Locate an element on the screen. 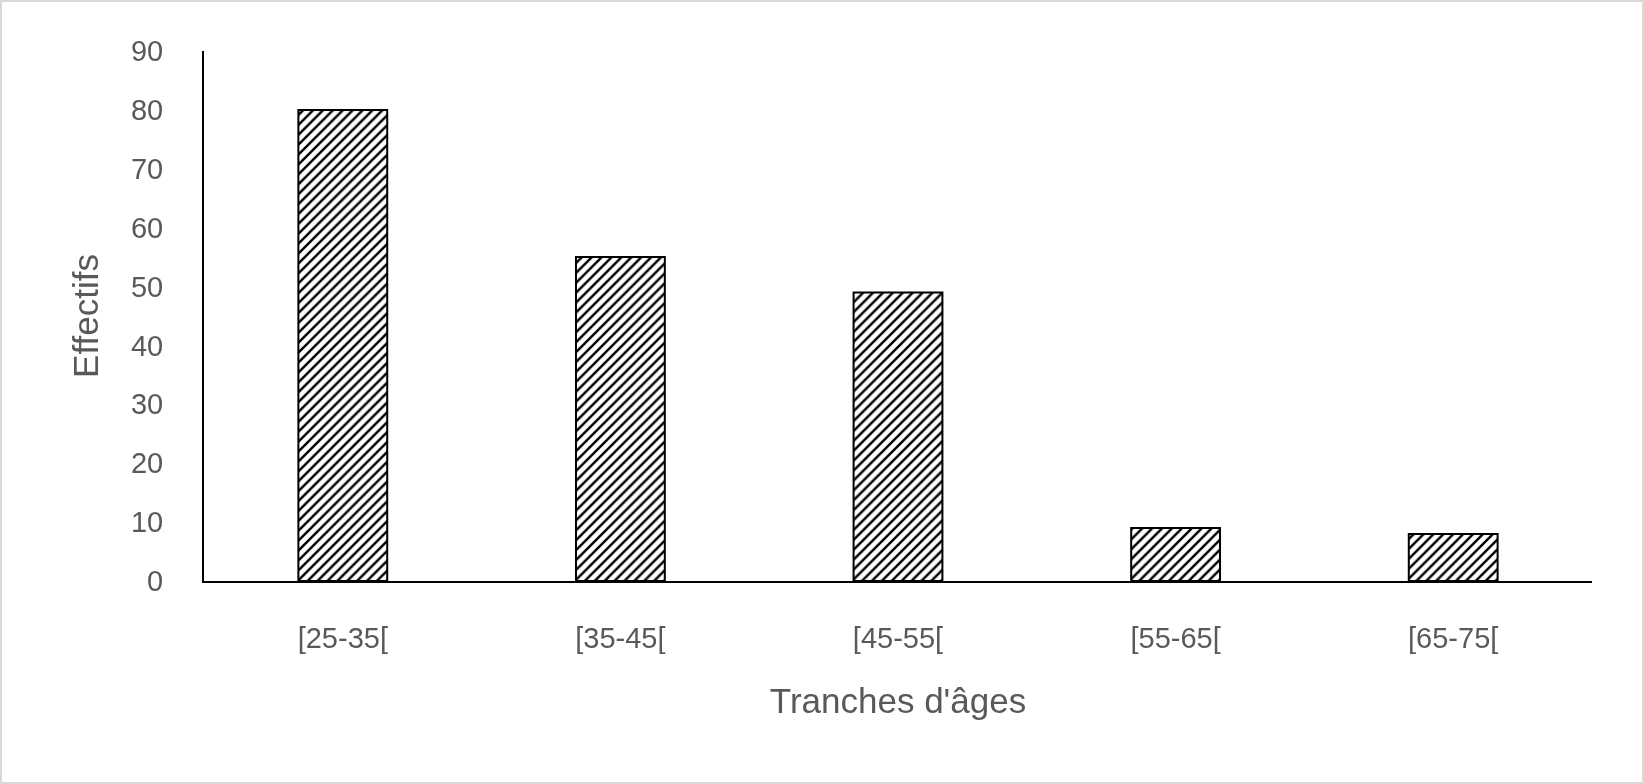 Image resolution: width=1644 pixels, height=784 pixels. x-tick-label: [35-45[ is located at coordinates (620, 637).